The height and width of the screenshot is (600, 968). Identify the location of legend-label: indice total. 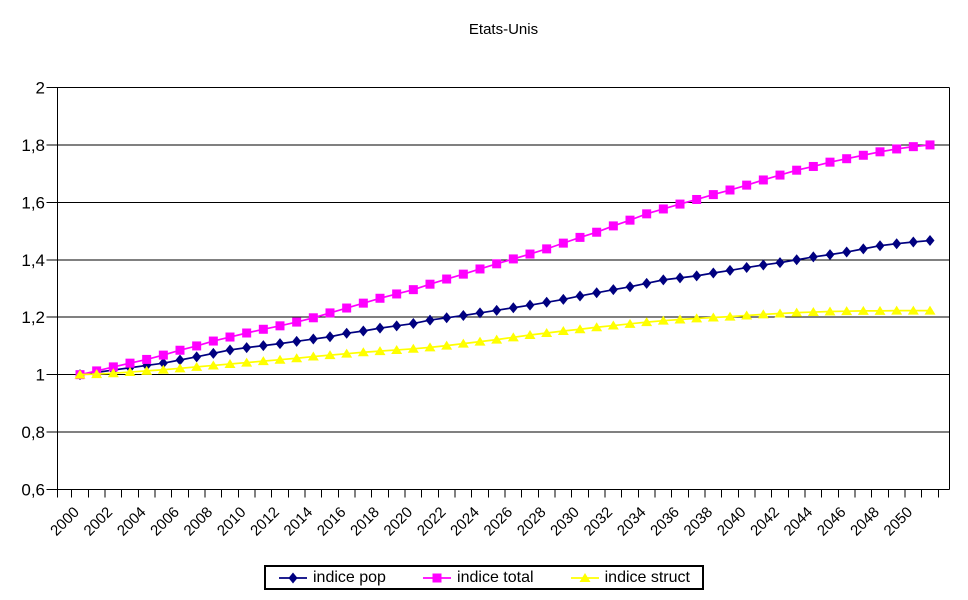
(495, 577).